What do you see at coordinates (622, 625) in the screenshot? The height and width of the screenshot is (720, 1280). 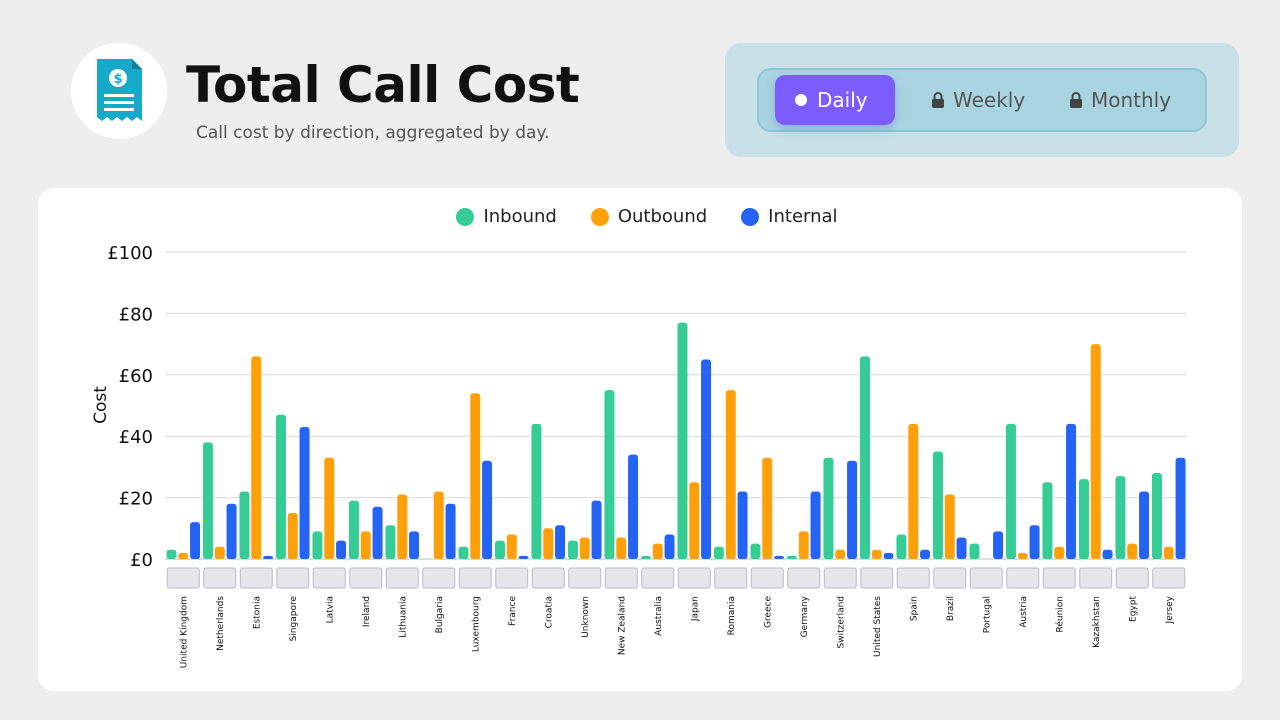 I see `x-tick-label: New Zealand` at bounding box center [622, 625].